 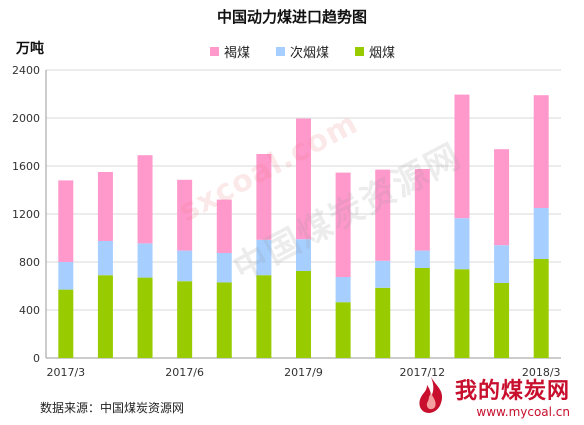 What do you see at coordinates (523, 412) in the screenshot?
I see `logo-url: www.mycoal.cn` at bounding box center [523, 412].